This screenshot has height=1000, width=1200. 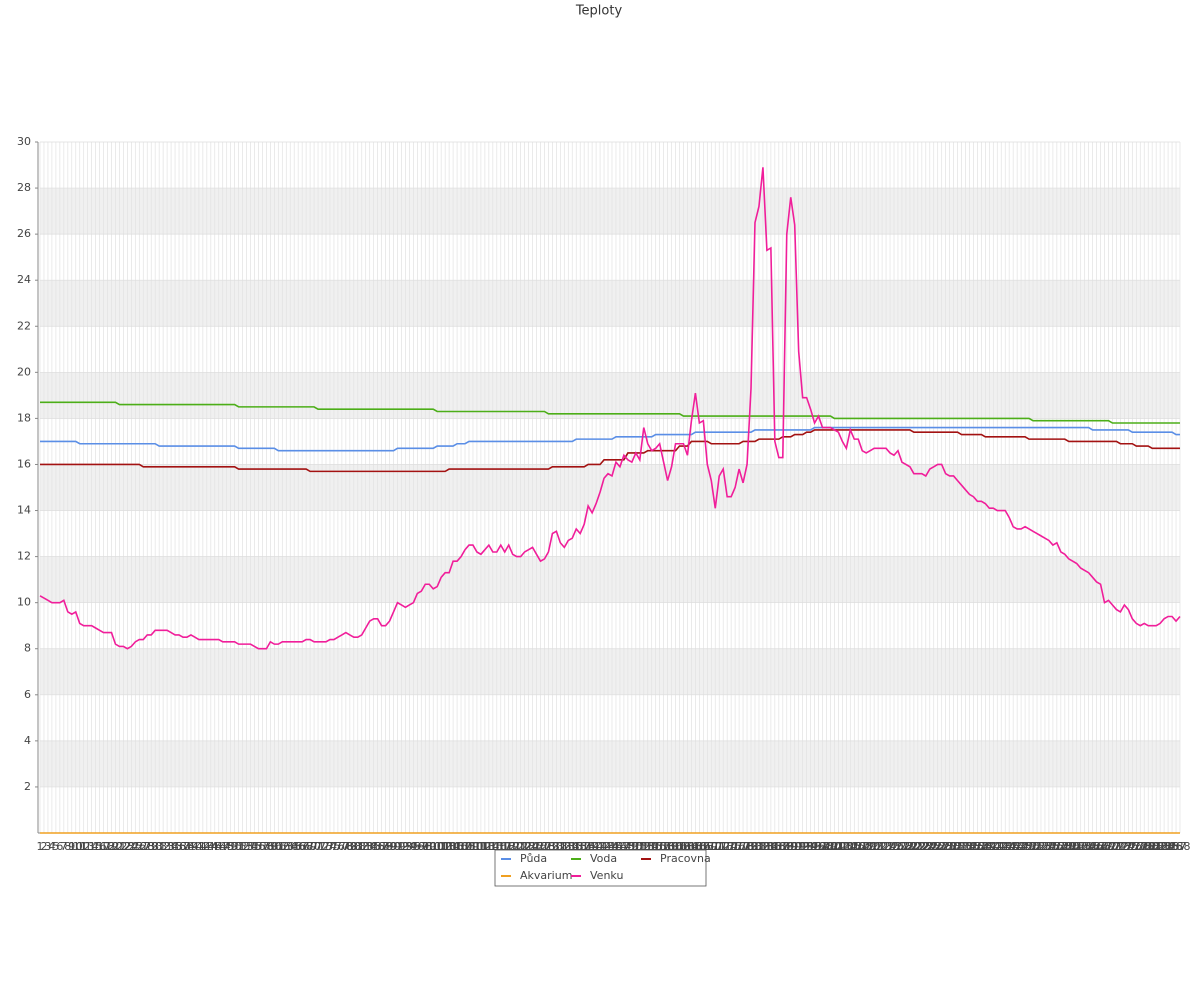 I want to click on x-tick-label: 225, so click(x=929, y=846).